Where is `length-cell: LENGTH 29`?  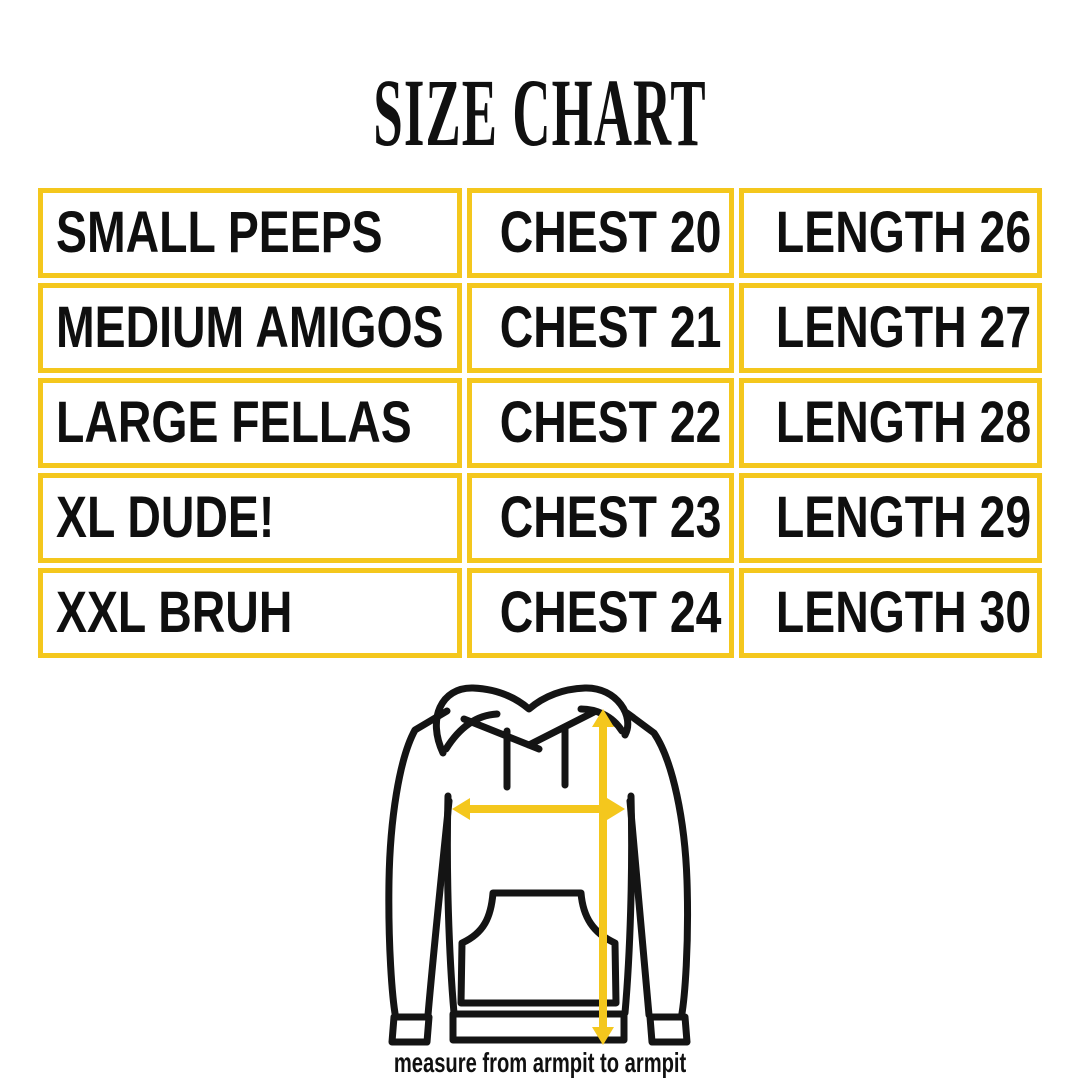 length-cell: LENGTH 29 is located at coordinates (890, 518).